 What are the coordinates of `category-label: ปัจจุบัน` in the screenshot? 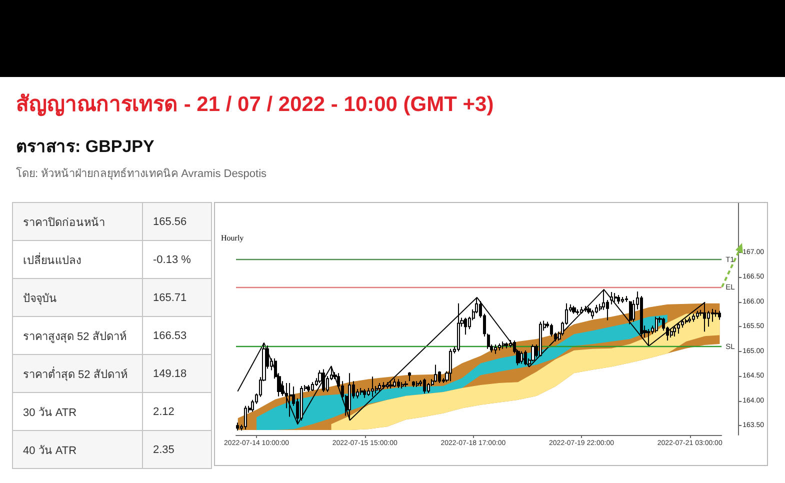 It's located at (77, 297).